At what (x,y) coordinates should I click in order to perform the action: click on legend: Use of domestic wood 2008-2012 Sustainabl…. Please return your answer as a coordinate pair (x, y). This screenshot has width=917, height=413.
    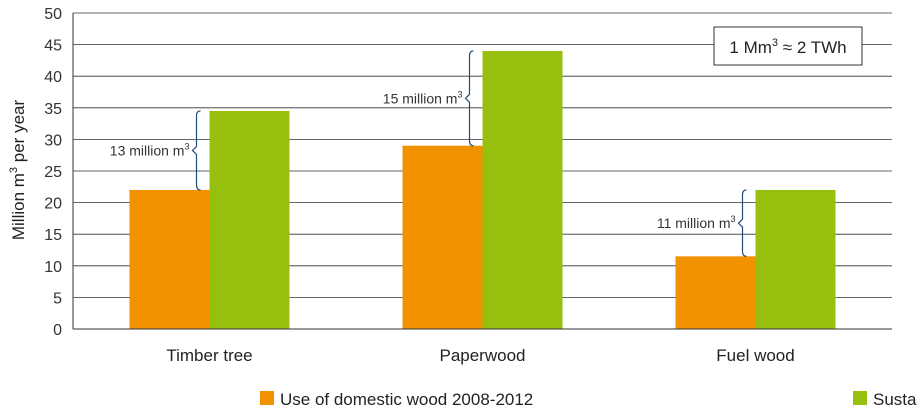
    Looking at the image, I should click on (588, 399).